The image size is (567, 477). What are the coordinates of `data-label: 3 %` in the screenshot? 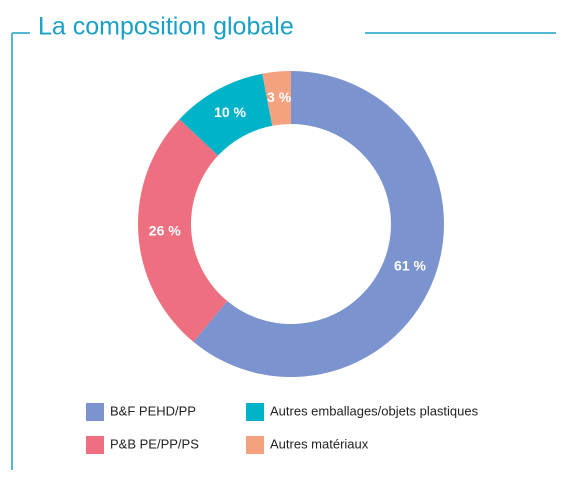 It's located at (279, 97).